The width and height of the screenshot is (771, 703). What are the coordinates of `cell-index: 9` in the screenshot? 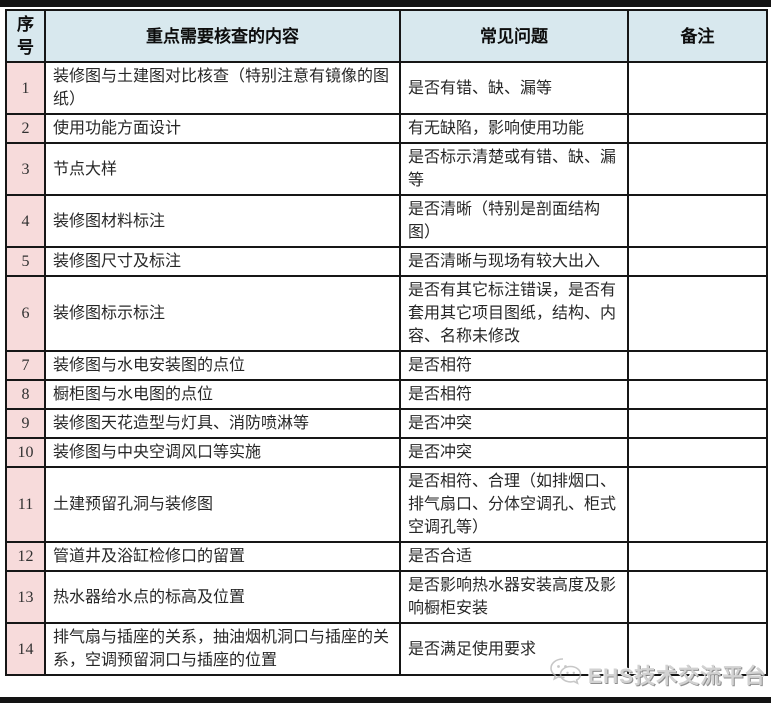 It's located at (25, 423).